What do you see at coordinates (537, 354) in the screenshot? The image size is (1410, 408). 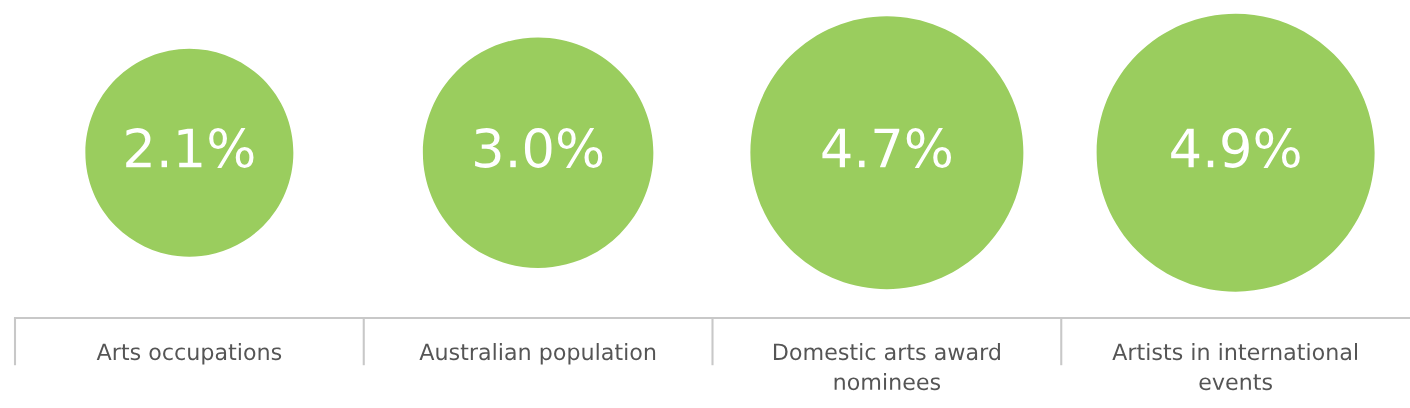 I see `category-label: Australian population` at bounding box center [537, 354].